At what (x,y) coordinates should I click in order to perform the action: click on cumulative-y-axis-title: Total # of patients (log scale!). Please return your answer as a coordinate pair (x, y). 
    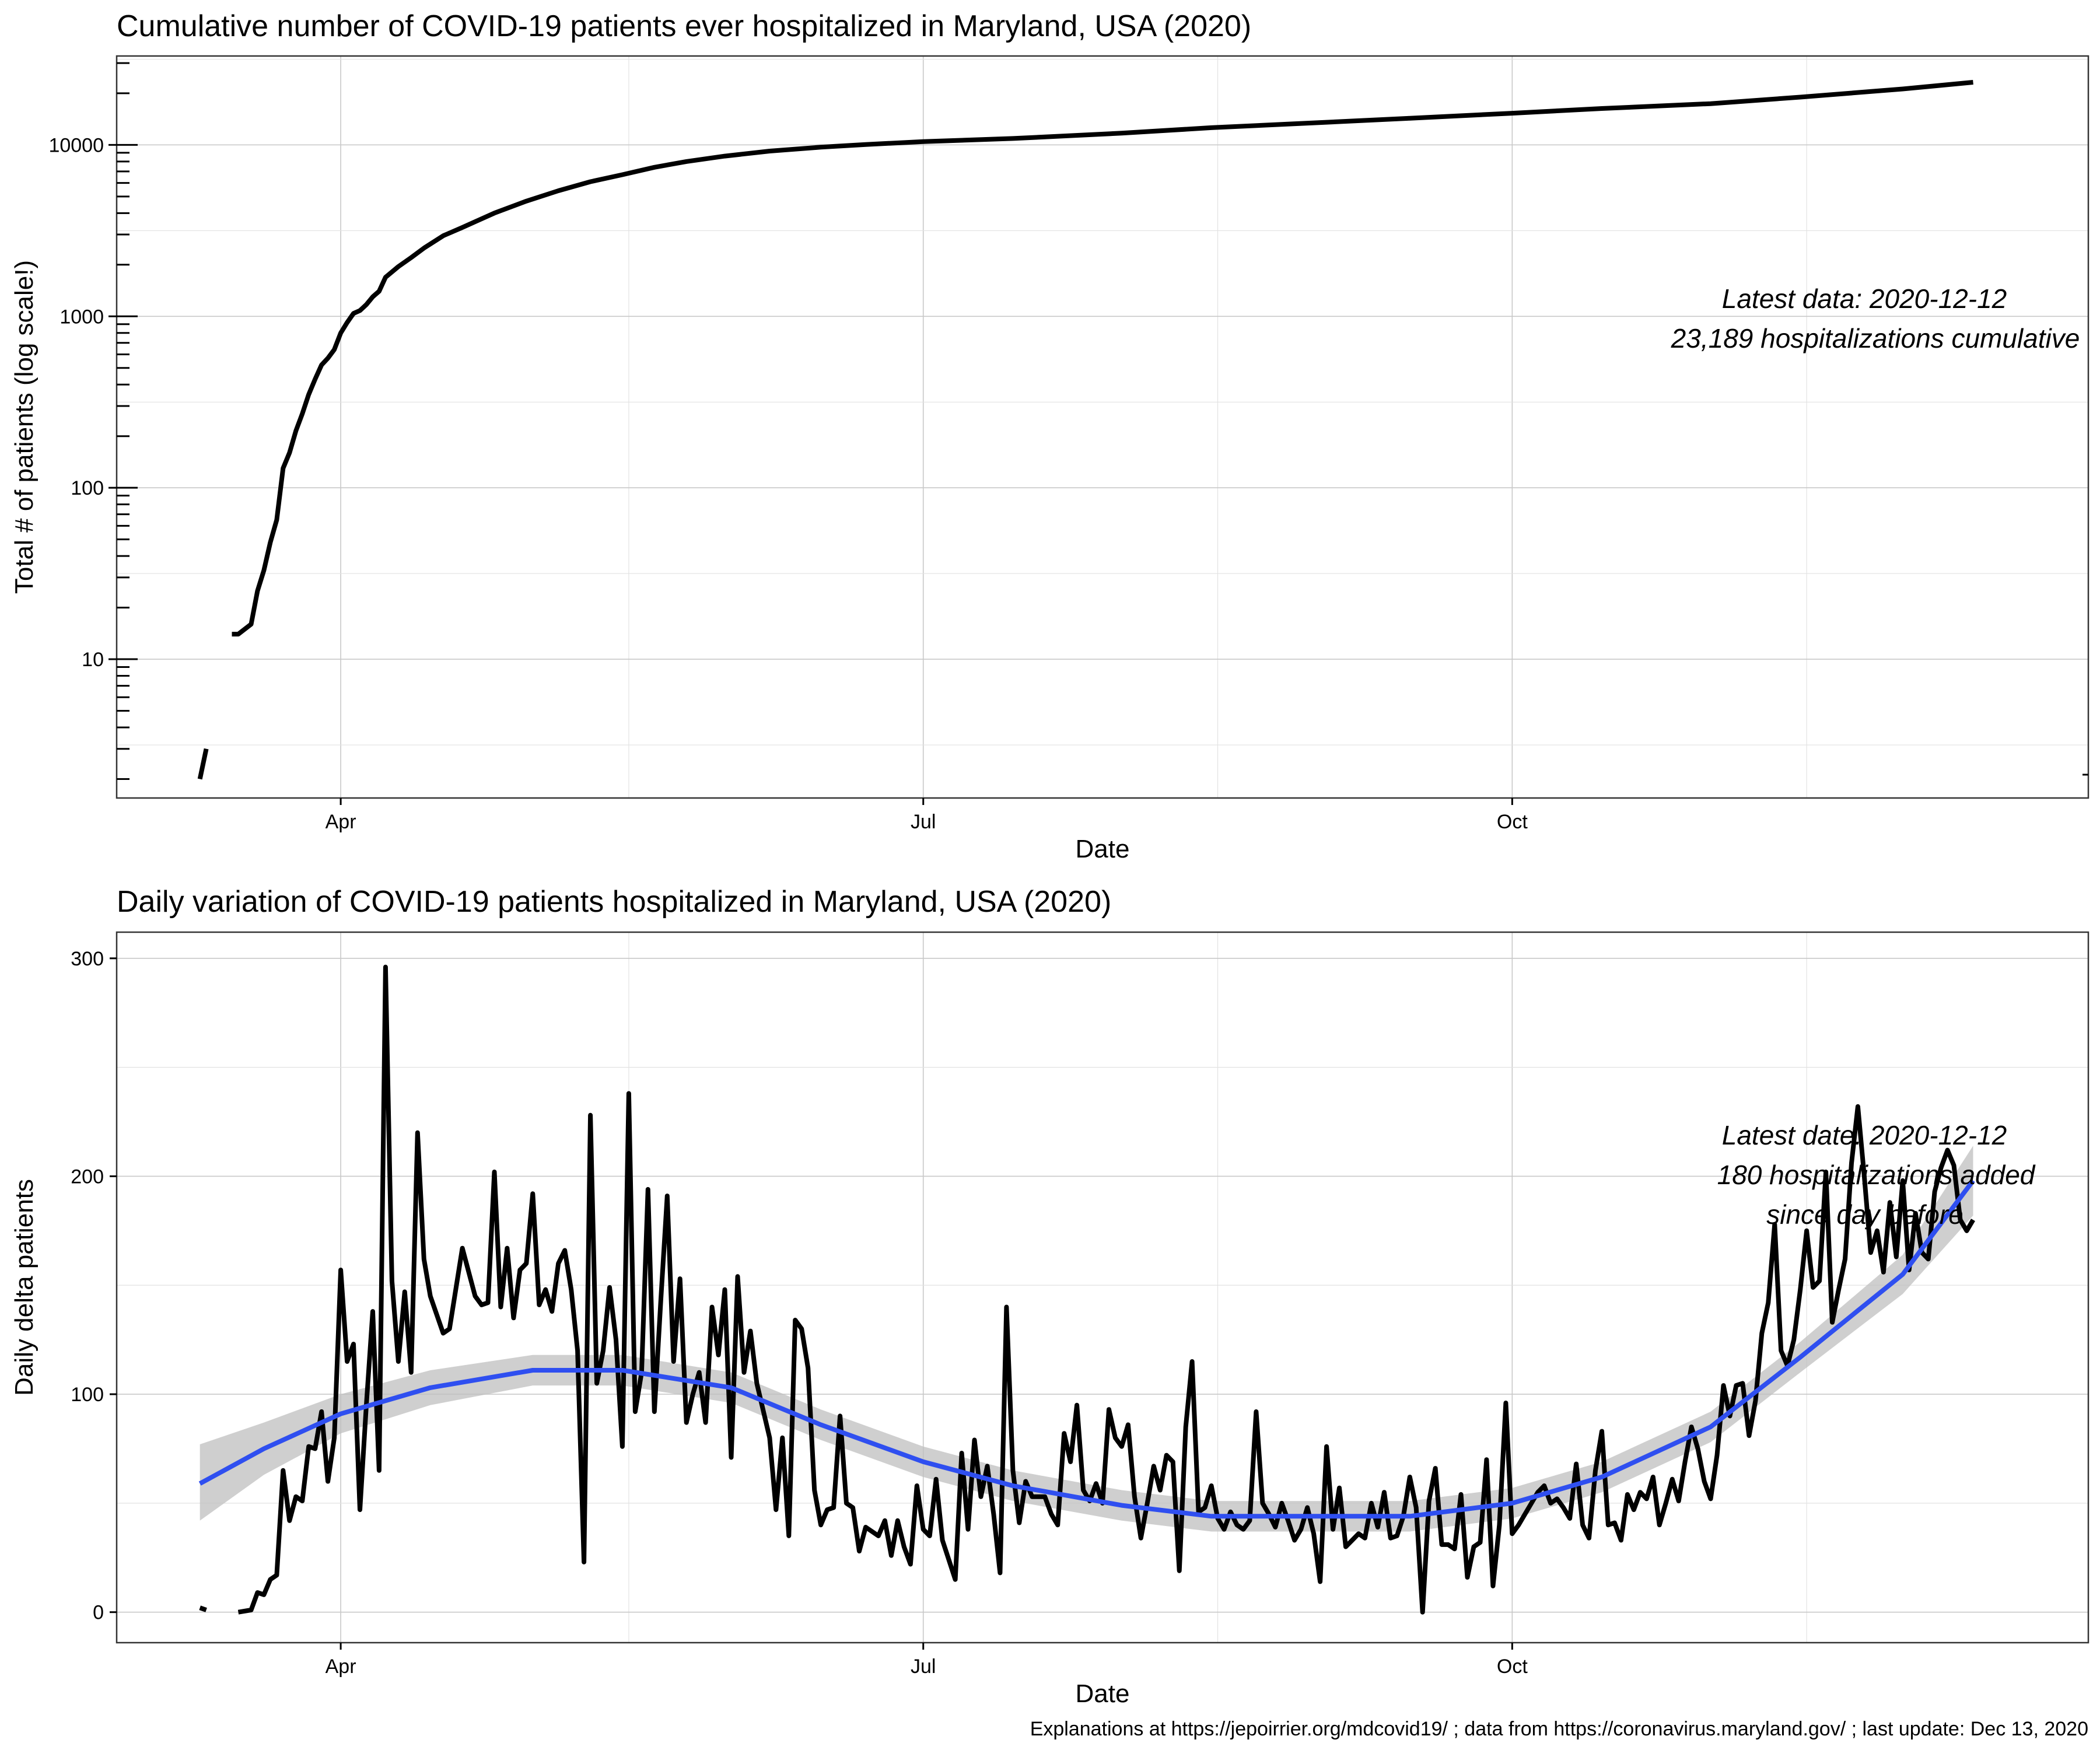
    Looking at the image, I should click on (24, 427).